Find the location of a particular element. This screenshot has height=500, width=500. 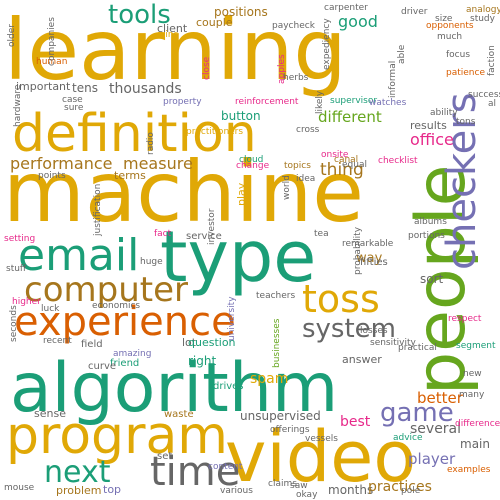

cloud-word: computer is located at coordinates (106, 290).